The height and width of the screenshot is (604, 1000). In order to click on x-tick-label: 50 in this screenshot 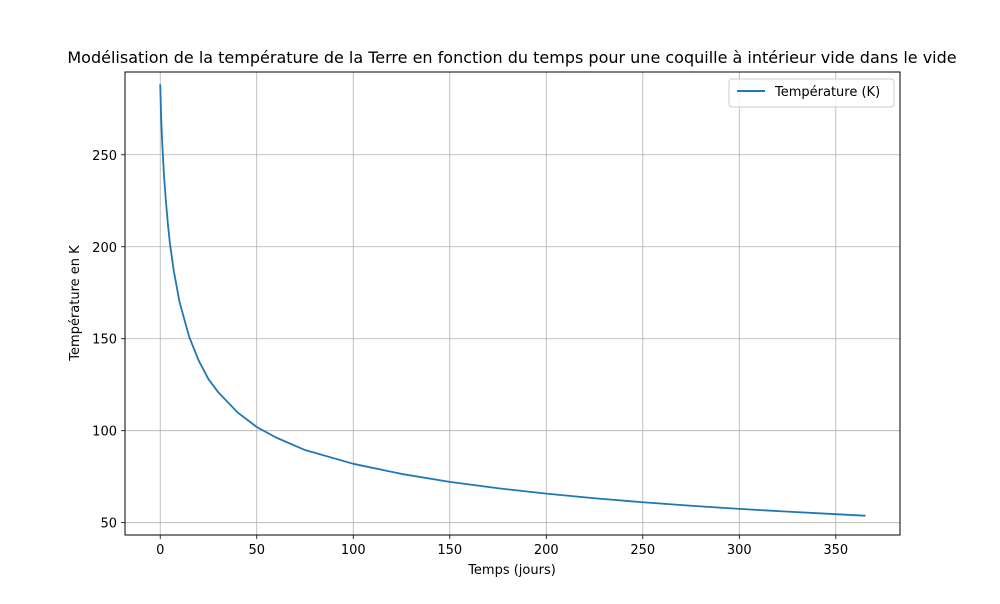, I will do `click(256, 550)`.